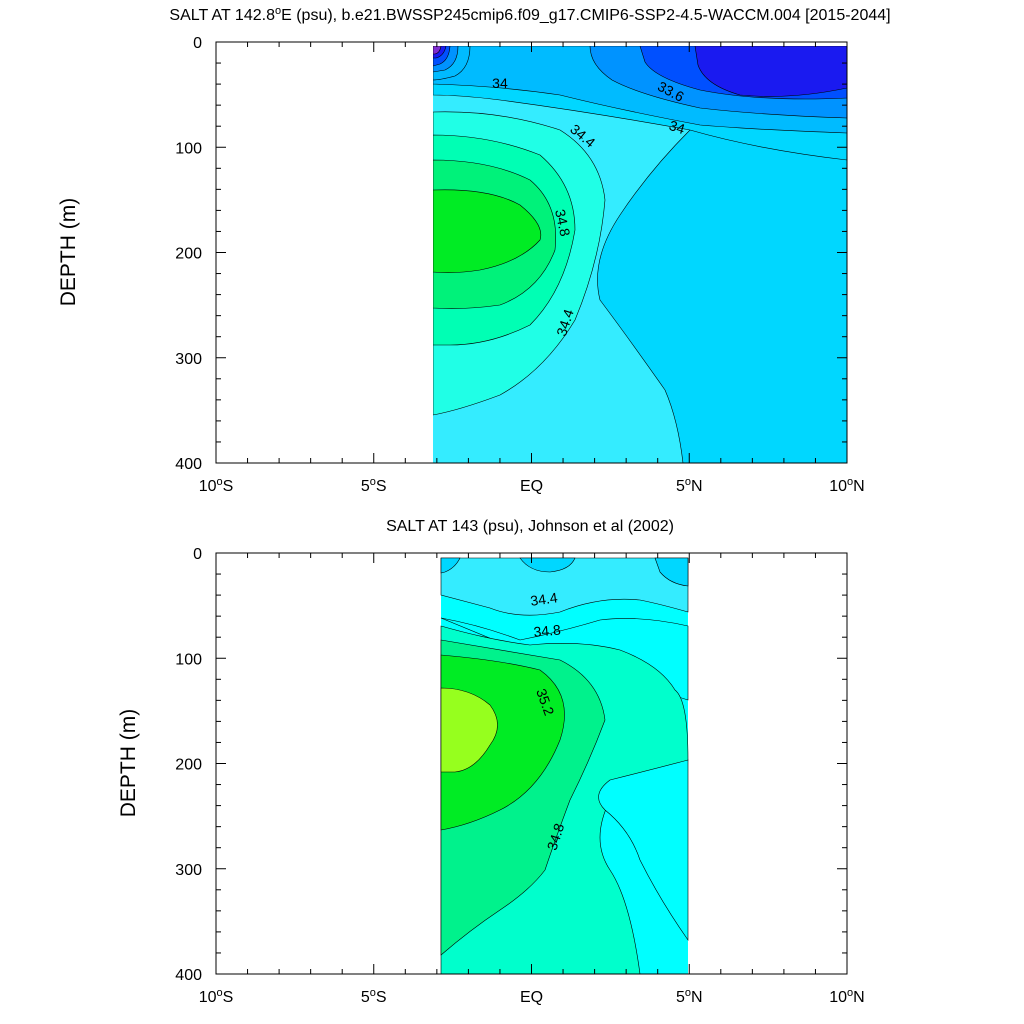 The height and width of the screenshot is (1024, 1024). Describe the element at coordinates (374, 996) in the screenshot. I see `bottom-x-tick-label: 5oS` at that location.